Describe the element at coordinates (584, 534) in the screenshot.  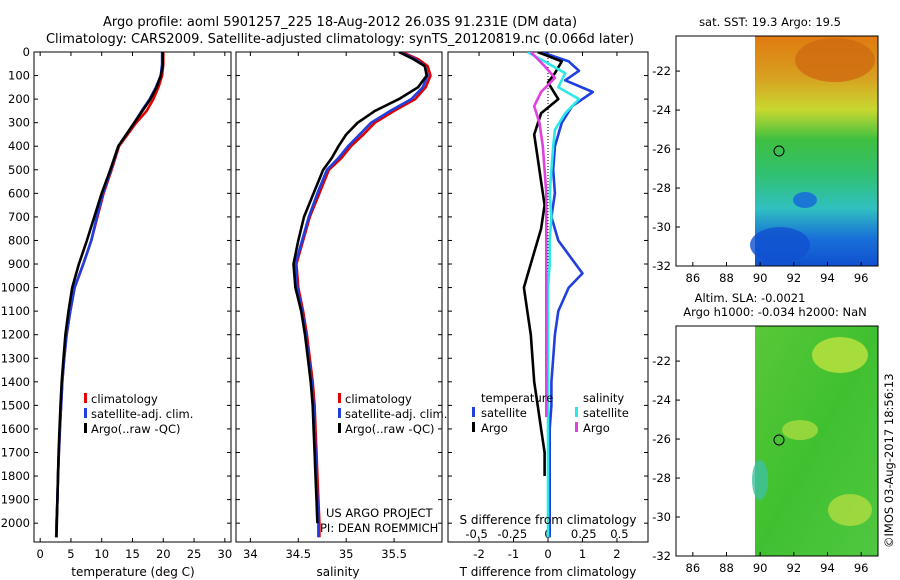
I see `top-x-tick-label: 0.25` at that location.